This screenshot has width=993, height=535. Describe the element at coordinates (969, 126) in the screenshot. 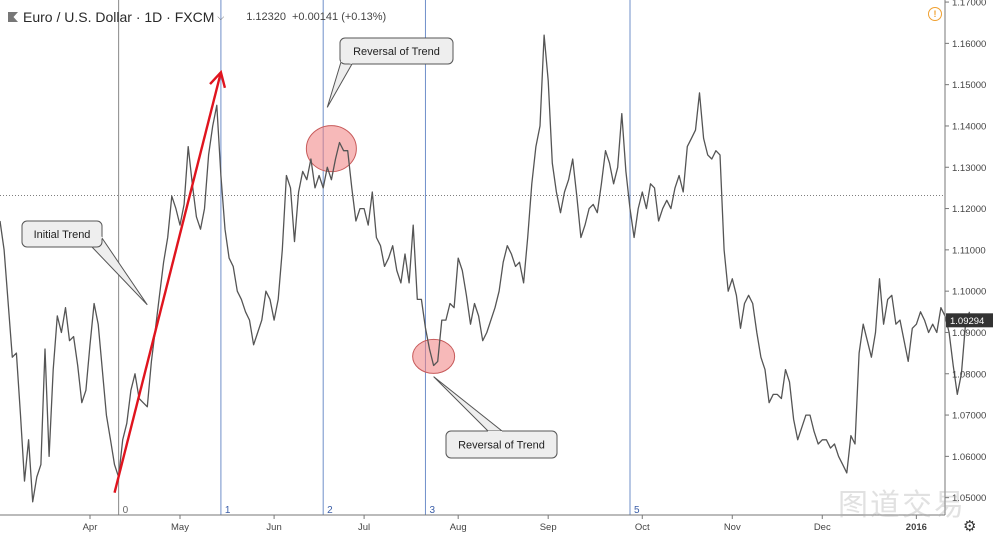

I see `price-tick-label: 1.14000` at that location.